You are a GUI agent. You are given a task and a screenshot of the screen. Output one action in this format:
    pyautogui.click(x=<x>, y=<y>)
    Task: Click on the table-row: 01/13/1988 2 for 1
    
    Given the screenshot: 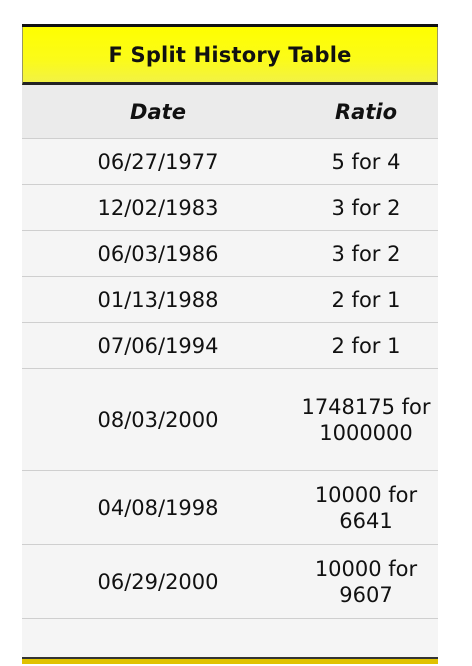 What is the action you would take?
    pyautogui.click(x=230, y=300)
    